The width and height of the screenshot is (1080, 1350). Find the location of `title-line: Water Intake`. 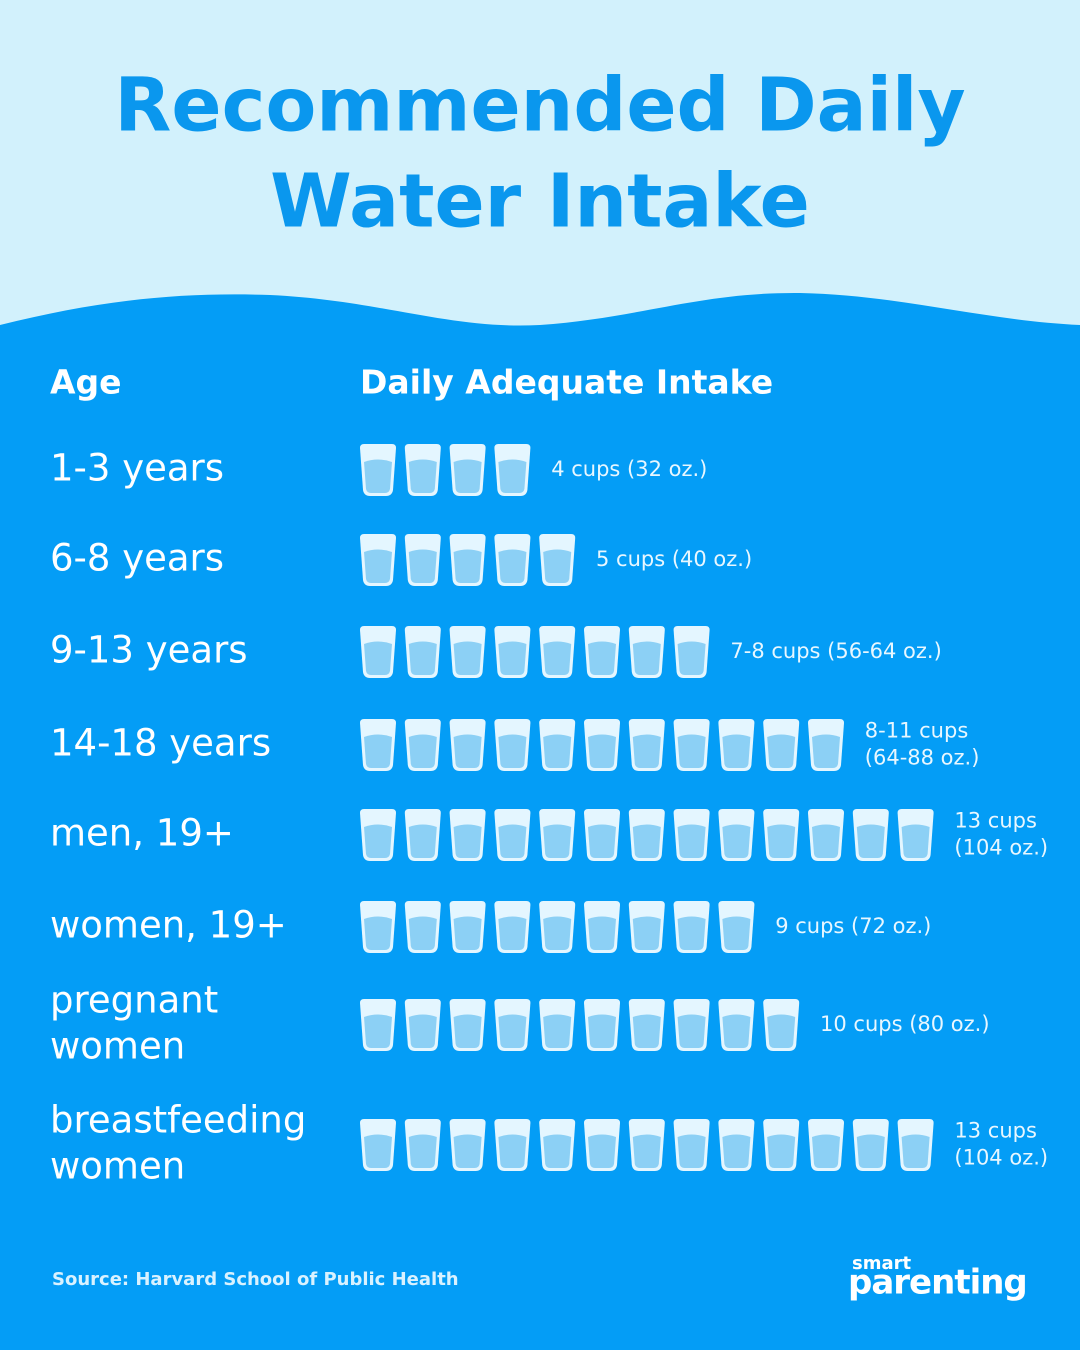

title-line: Water Intake is located at coordinates (540, 202).